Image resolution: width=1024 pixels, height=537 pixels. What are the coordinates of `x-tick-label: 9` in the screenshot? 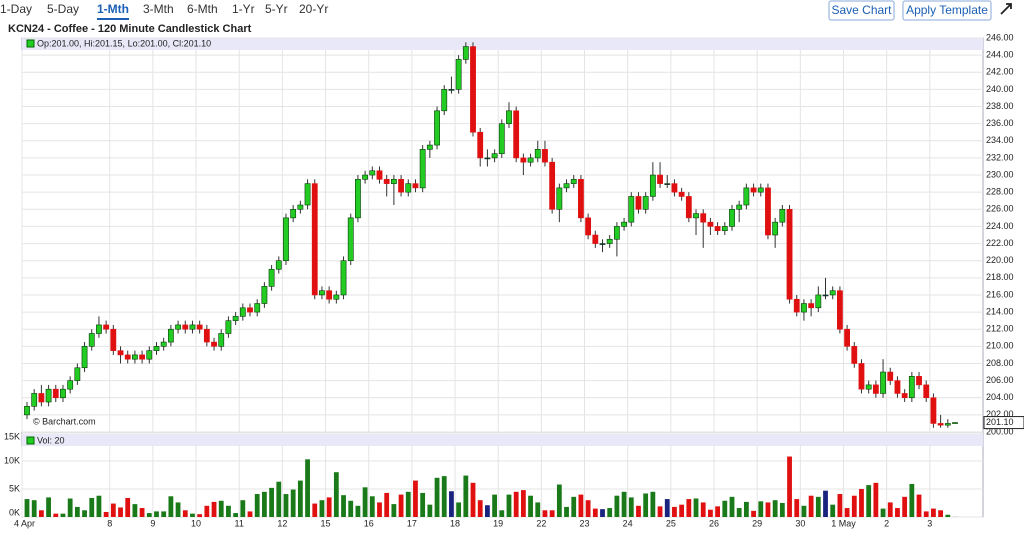 It's located at (152, 523).